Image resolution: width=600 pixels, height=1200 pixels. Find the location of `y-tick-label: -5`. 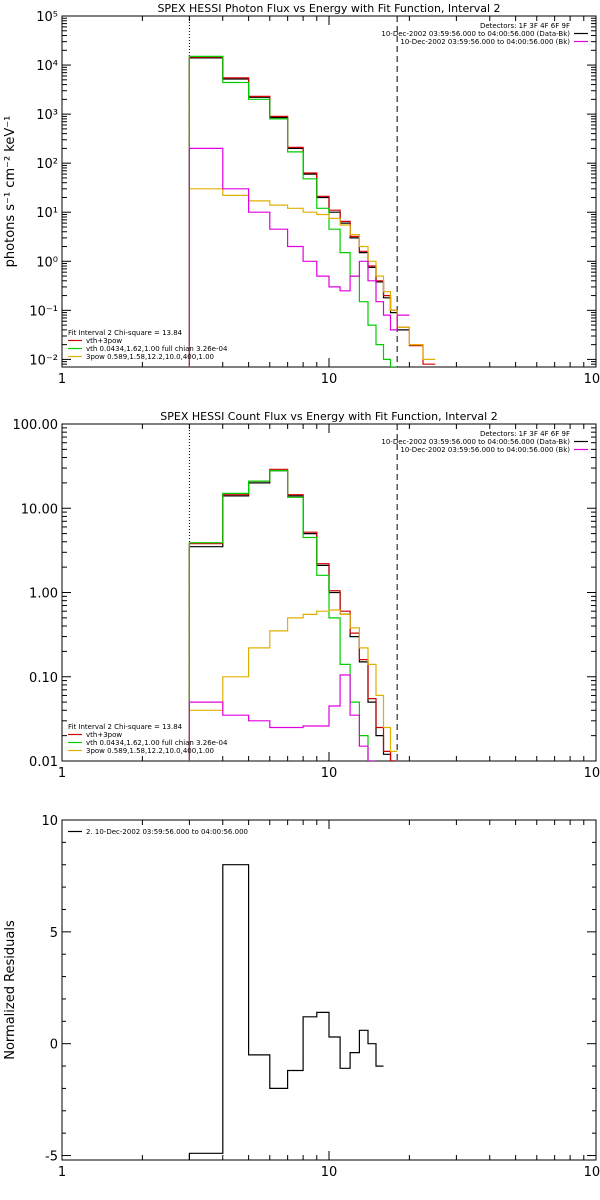

y-tick-label: -5 is located at coordinates (51, 1157).